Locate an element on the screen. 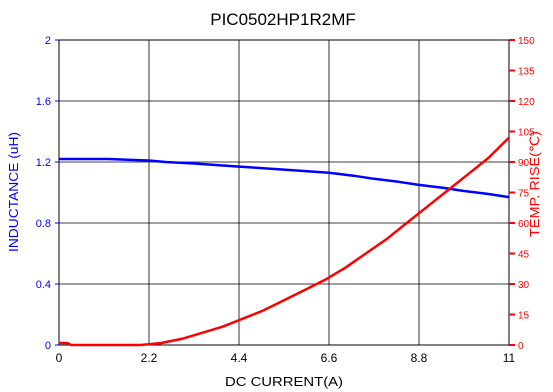  y-right-tick-label: 0 is located at coordinates (521, 346).